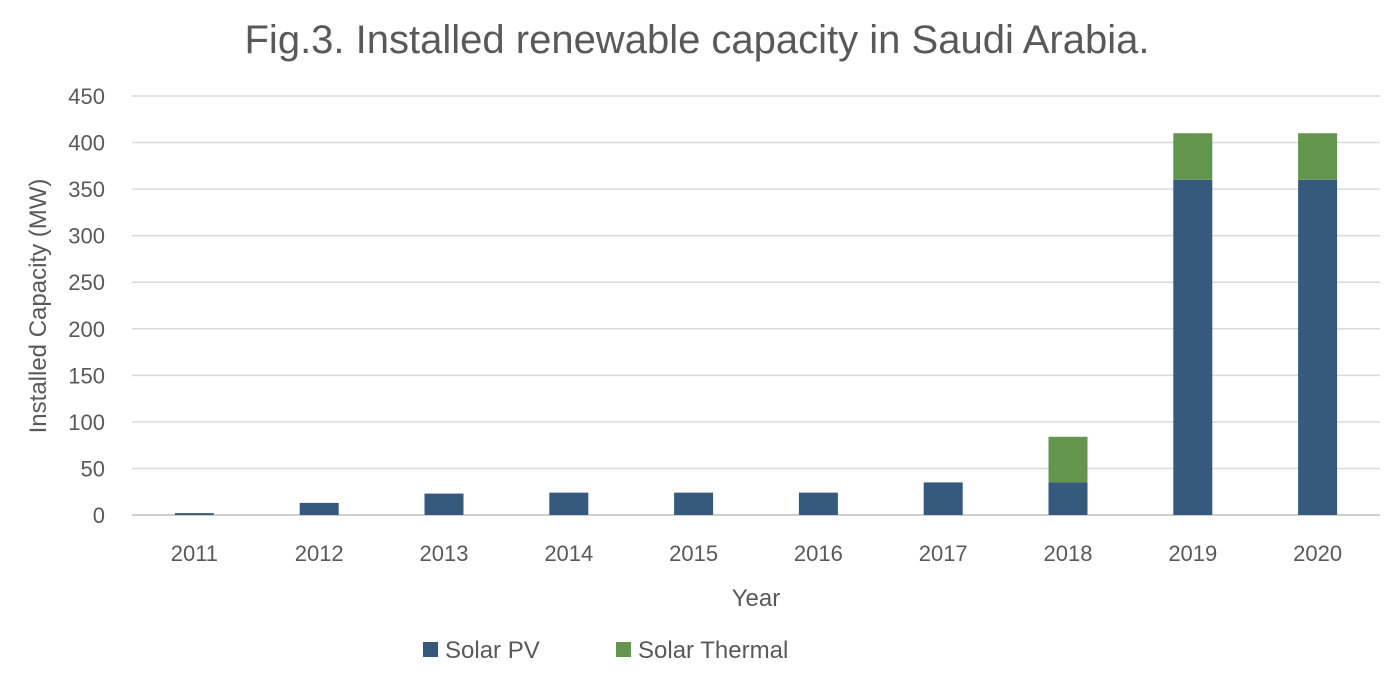 The height and width of the screenshot is (700, 1400). What do you see at coordinates (1317, 553) in the screenshot?
I see `x-tick-label: 2020` at bounding box center [1317, 553].